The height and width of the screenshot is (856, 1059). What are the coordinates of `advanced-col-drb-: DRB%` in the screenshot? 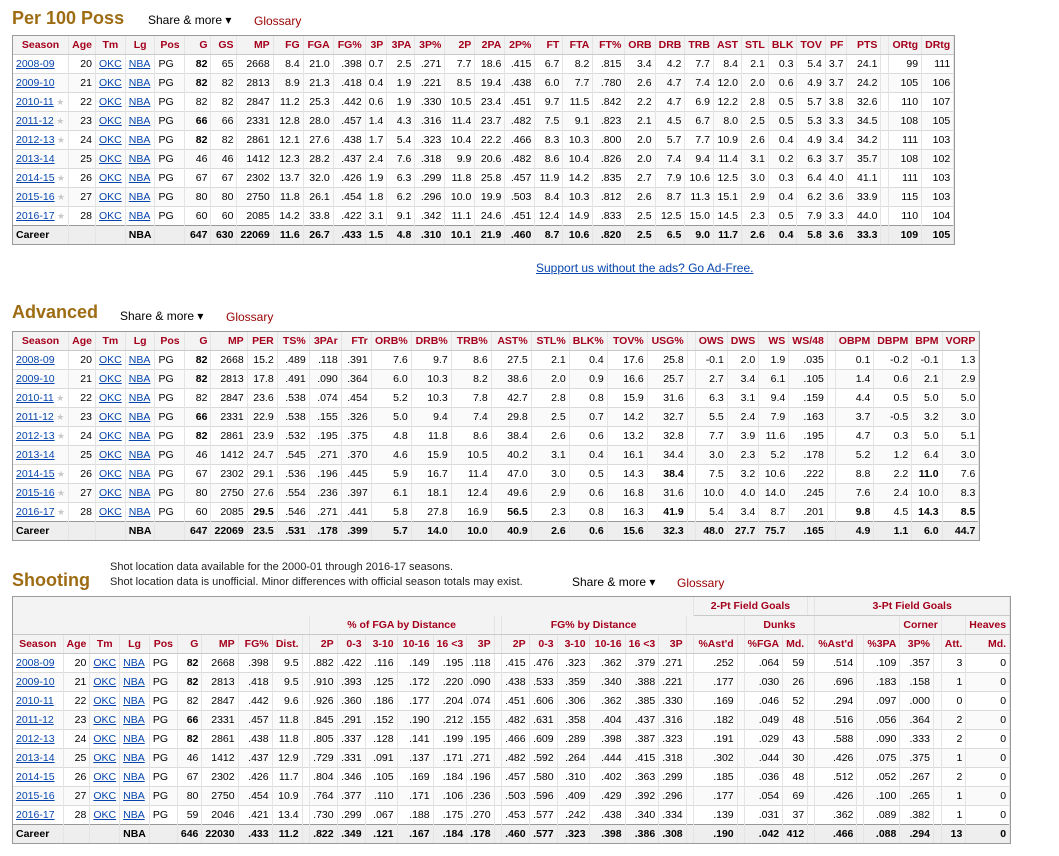 It's located at (431, 341).